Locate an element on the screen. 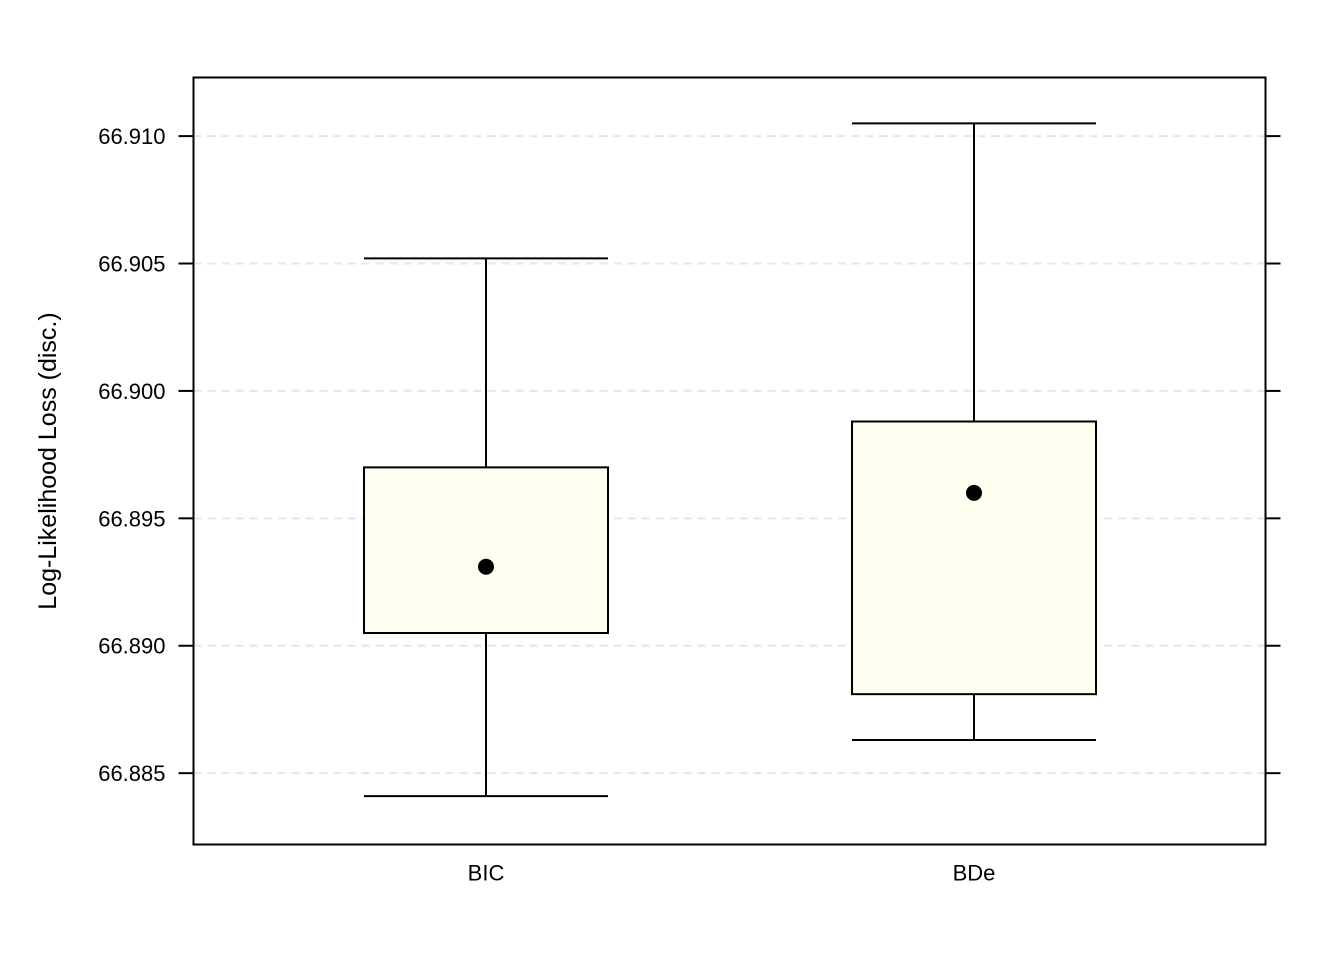 The image size is (1344, 960). box-bde is located at coordinates (974, 432).